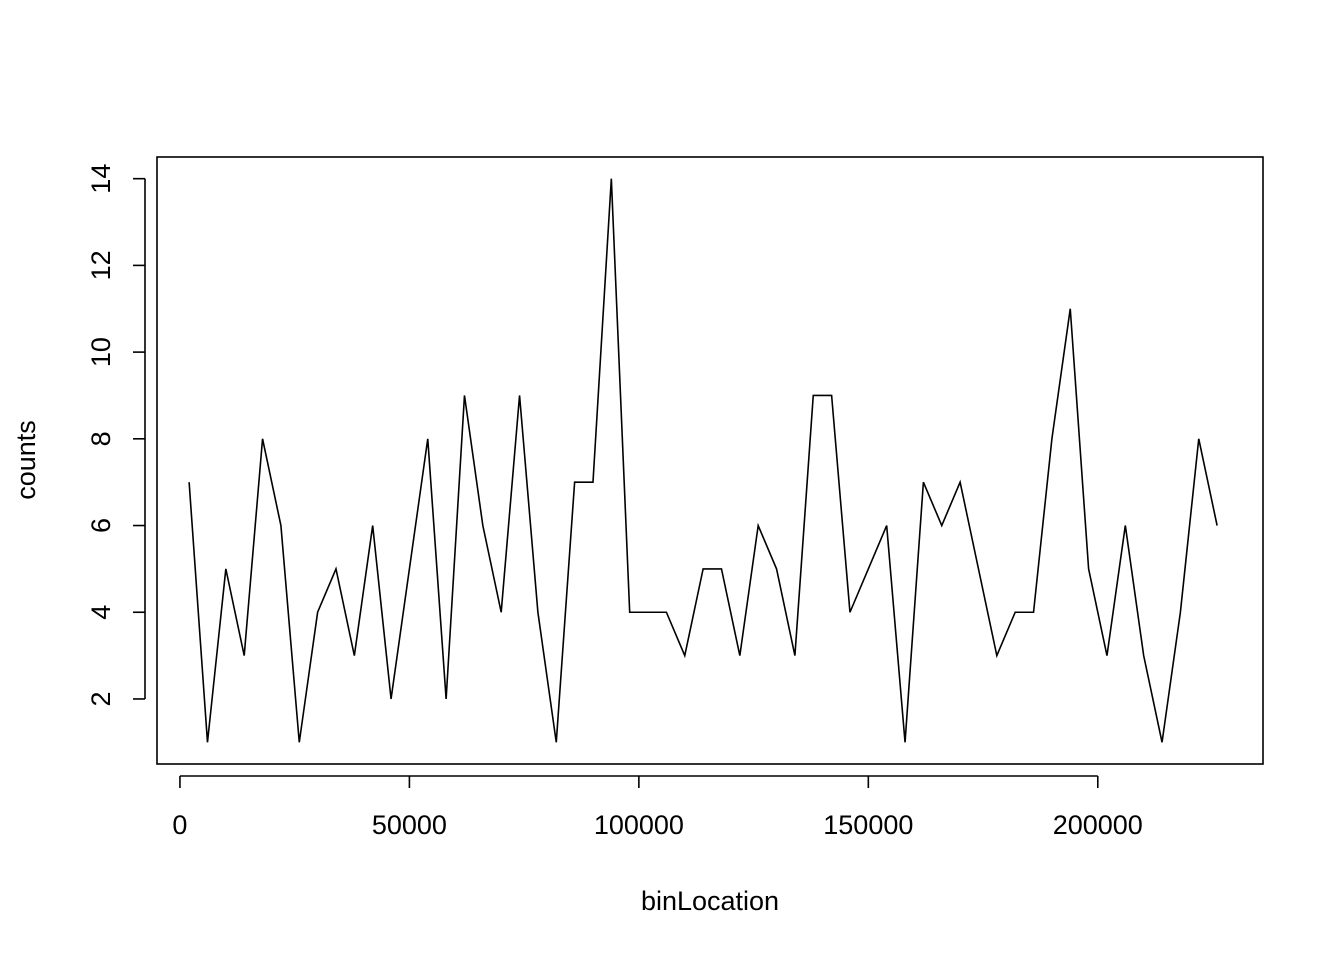 Image resolution: width=1344 pixels, height=960 pixels. I want to click on y-tick-label: 8, so click(101, 438).